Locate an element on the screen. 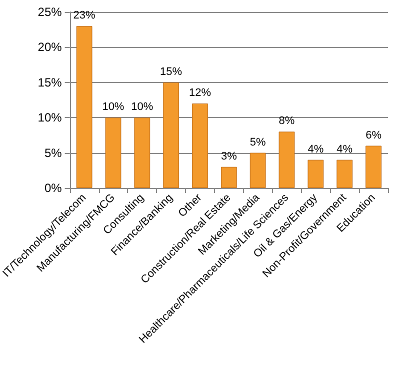 Image resolution: width=396 pixels, height=376 pixels. y-tick-label: 5% is located at coordinates (53, 153).